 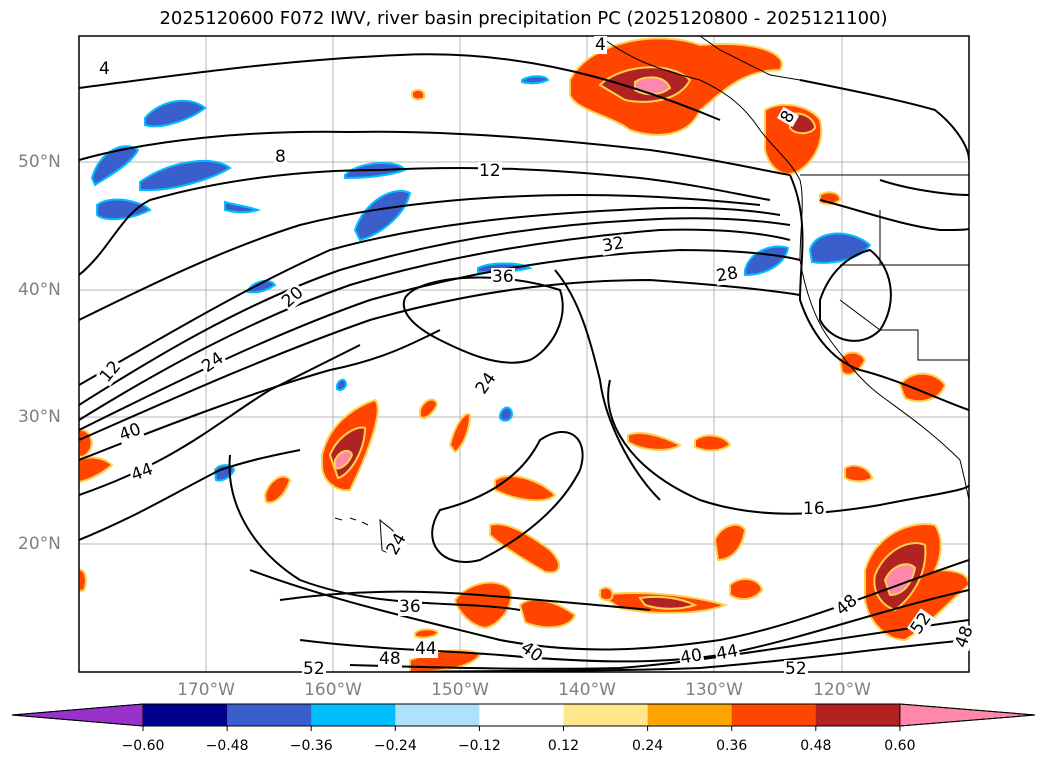 I want to click on colorbar, so click(x=523, y=717).